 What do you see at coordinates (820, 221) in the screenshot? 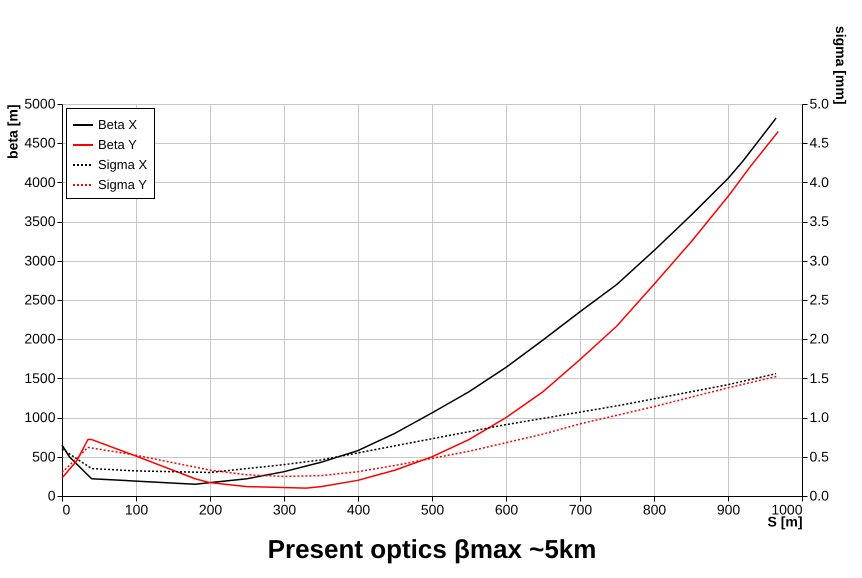
I see `y2-tick-label: 3.5` at bounding box center [820, 221].